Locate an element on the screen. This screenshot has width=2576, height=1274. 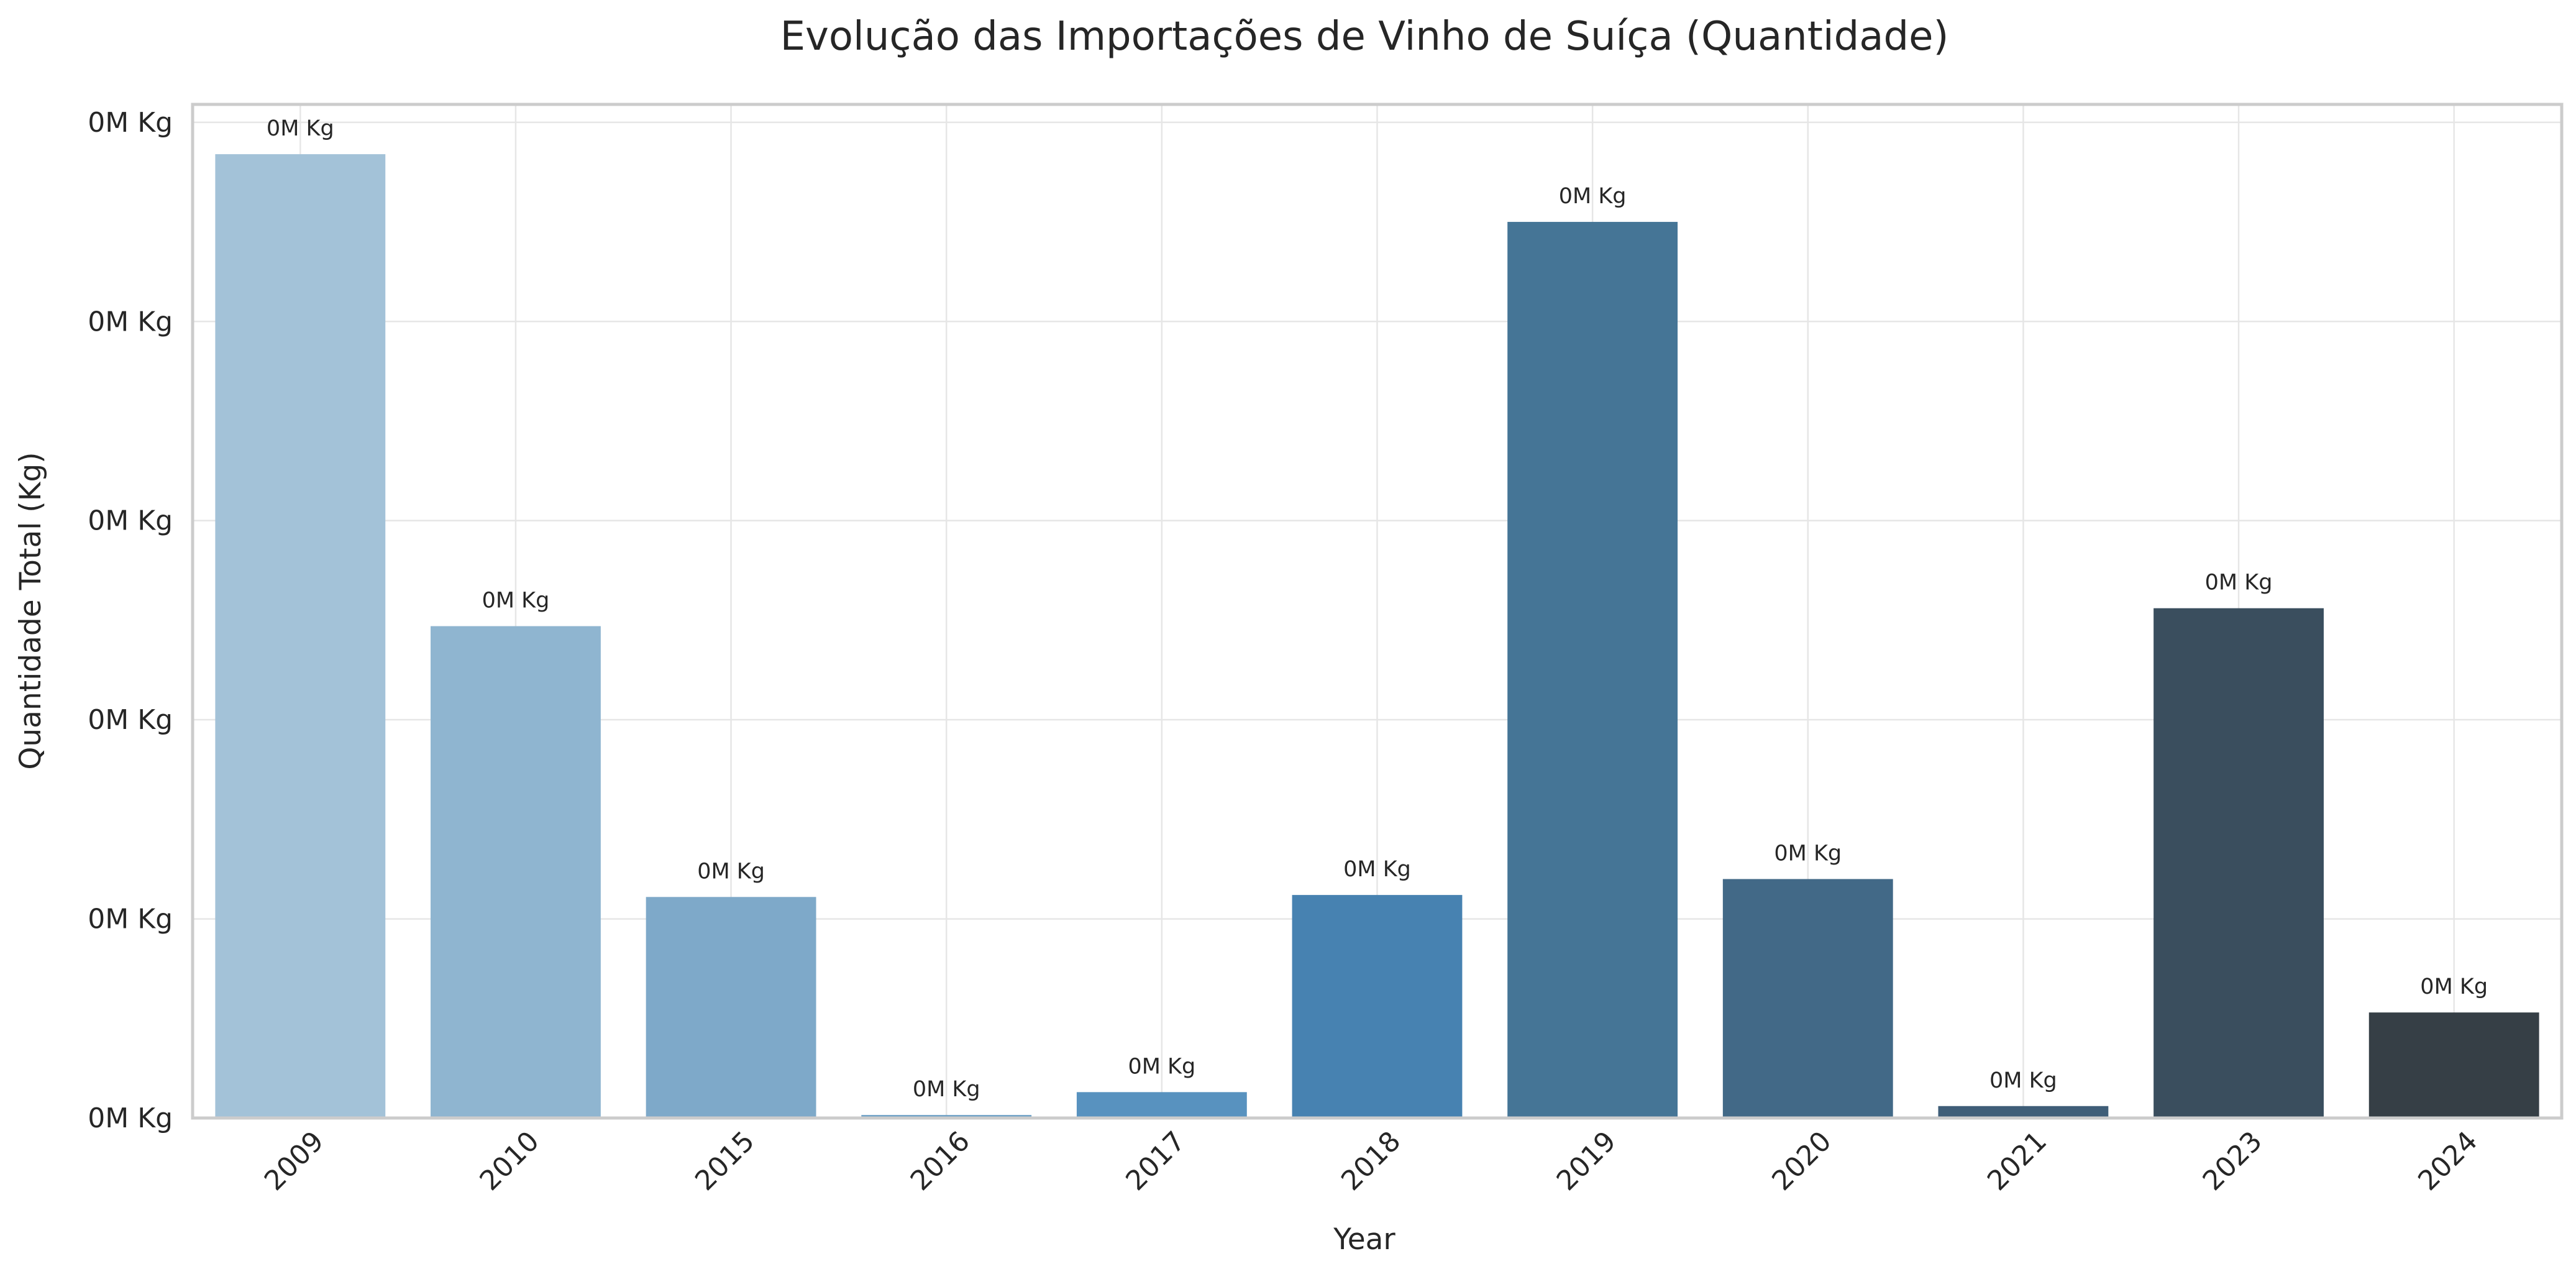
x-tick-label: 2015 is located at coordinates (724, 1161).